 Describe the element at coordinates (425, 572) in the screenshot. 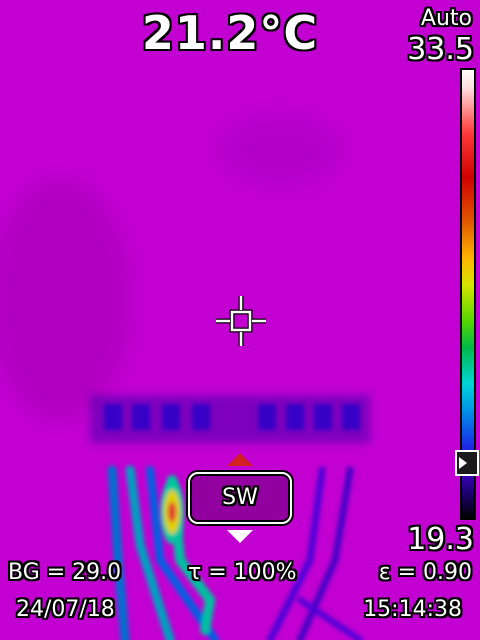

I see `emissivity-value: ε = 0.90` at that location.